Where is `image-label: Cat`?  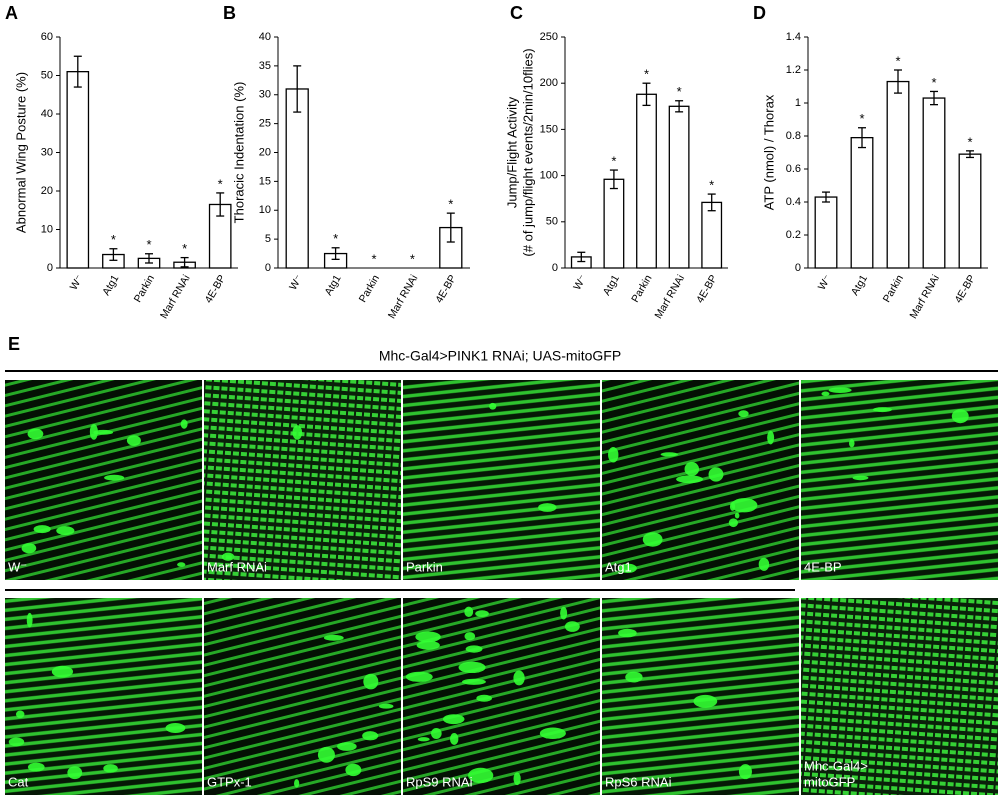 image-label: Cat is located at coordinates (18, 781).